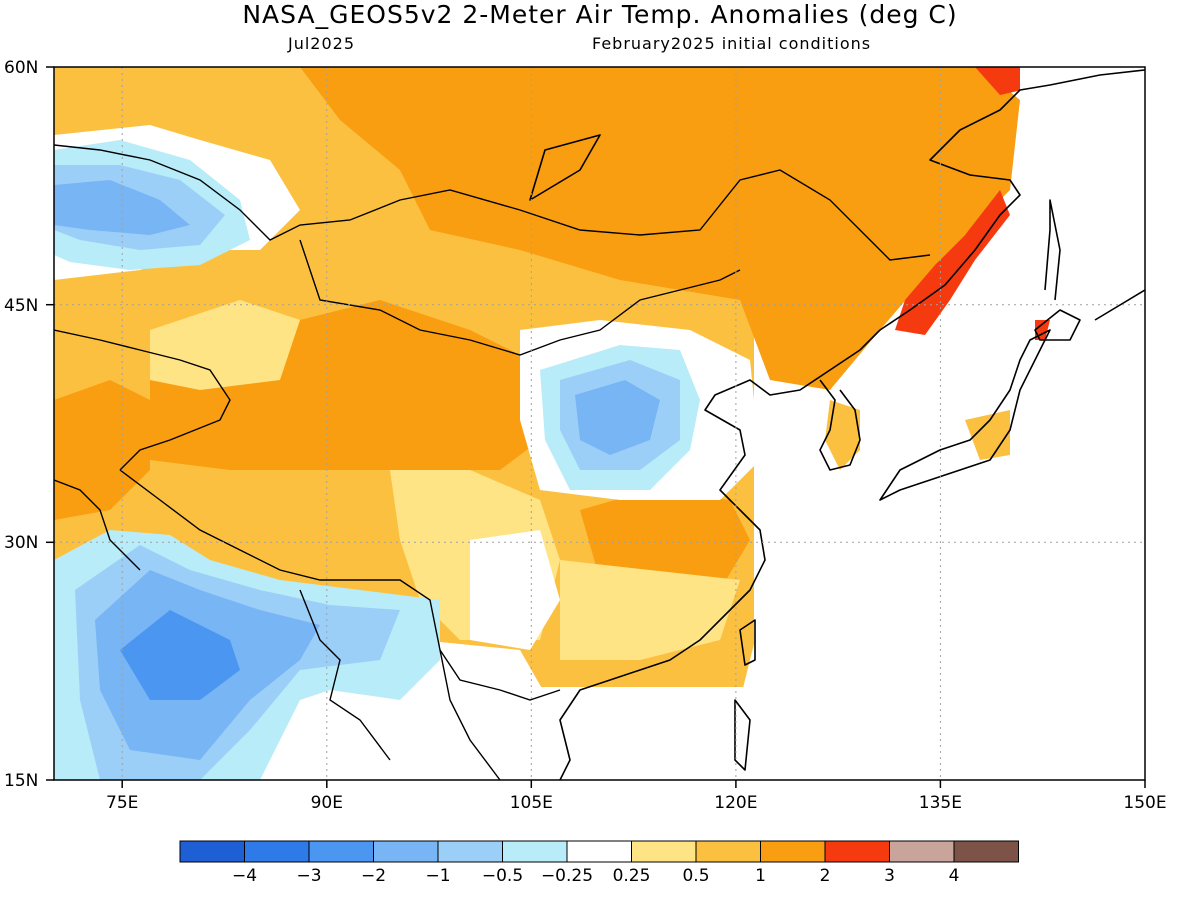 The width and height of the screenshot is (1200, 900). What do you see at coordinates (695, 876) in the screenshot?
I see `colorbar-label: 0.5` at bounding box center [695, 876].